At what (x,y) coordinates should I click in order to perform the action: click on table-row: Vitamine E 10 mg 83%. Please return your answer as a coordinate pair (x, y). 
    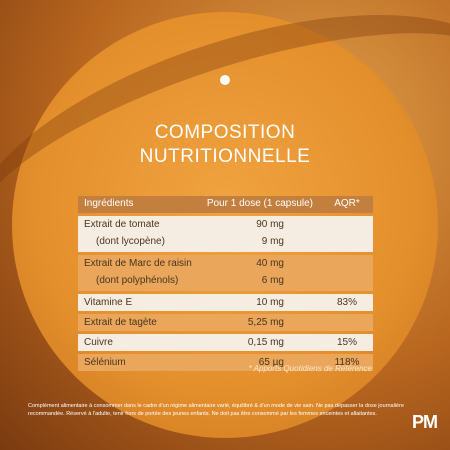
    Looking at the image, I should click on (225, 302).